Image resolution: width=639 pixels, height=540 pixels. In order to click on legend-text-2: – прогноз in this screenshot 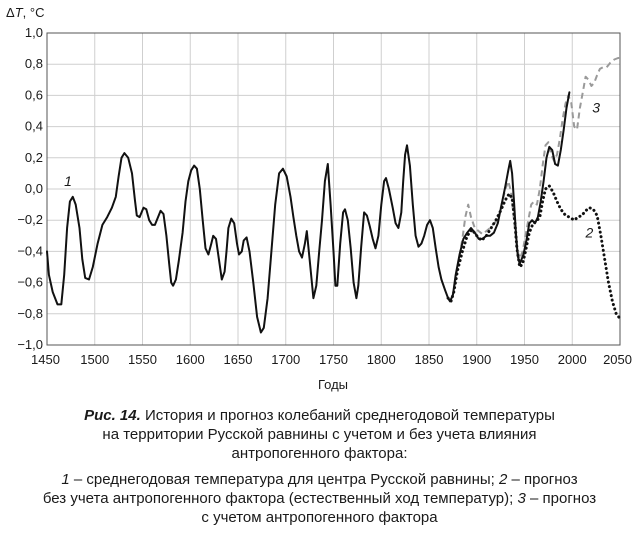, I will do `click(542, 479)`.